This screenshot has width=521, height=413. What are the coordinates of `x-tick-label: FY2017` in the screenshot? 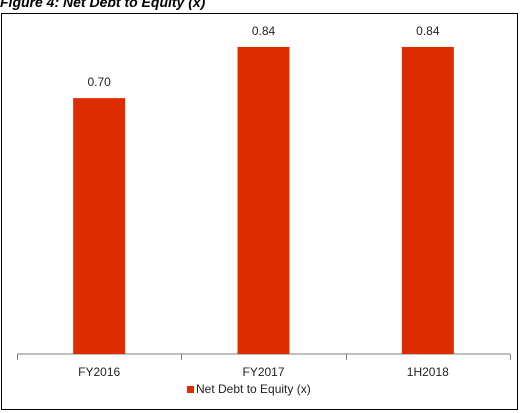 It's located at (263, 372).